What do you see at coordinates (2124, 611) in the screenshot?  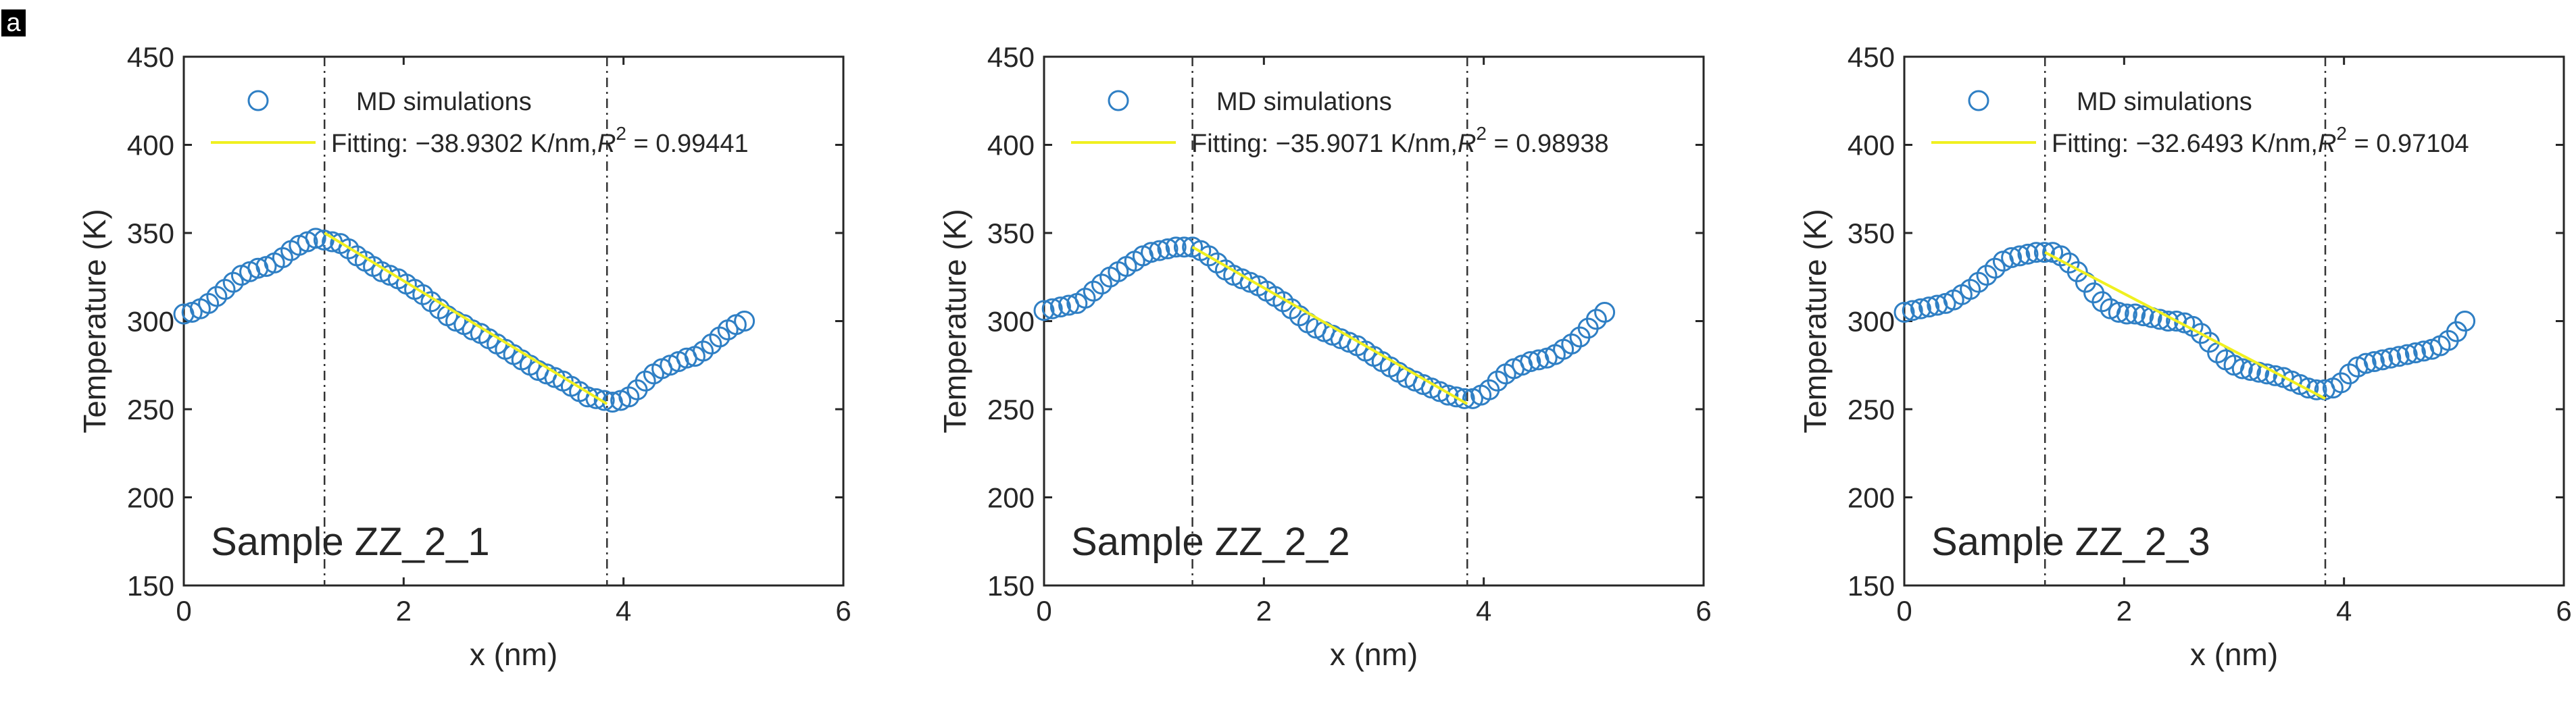 I see `x-tick-label: 2` at bounding box center [2124, 611].